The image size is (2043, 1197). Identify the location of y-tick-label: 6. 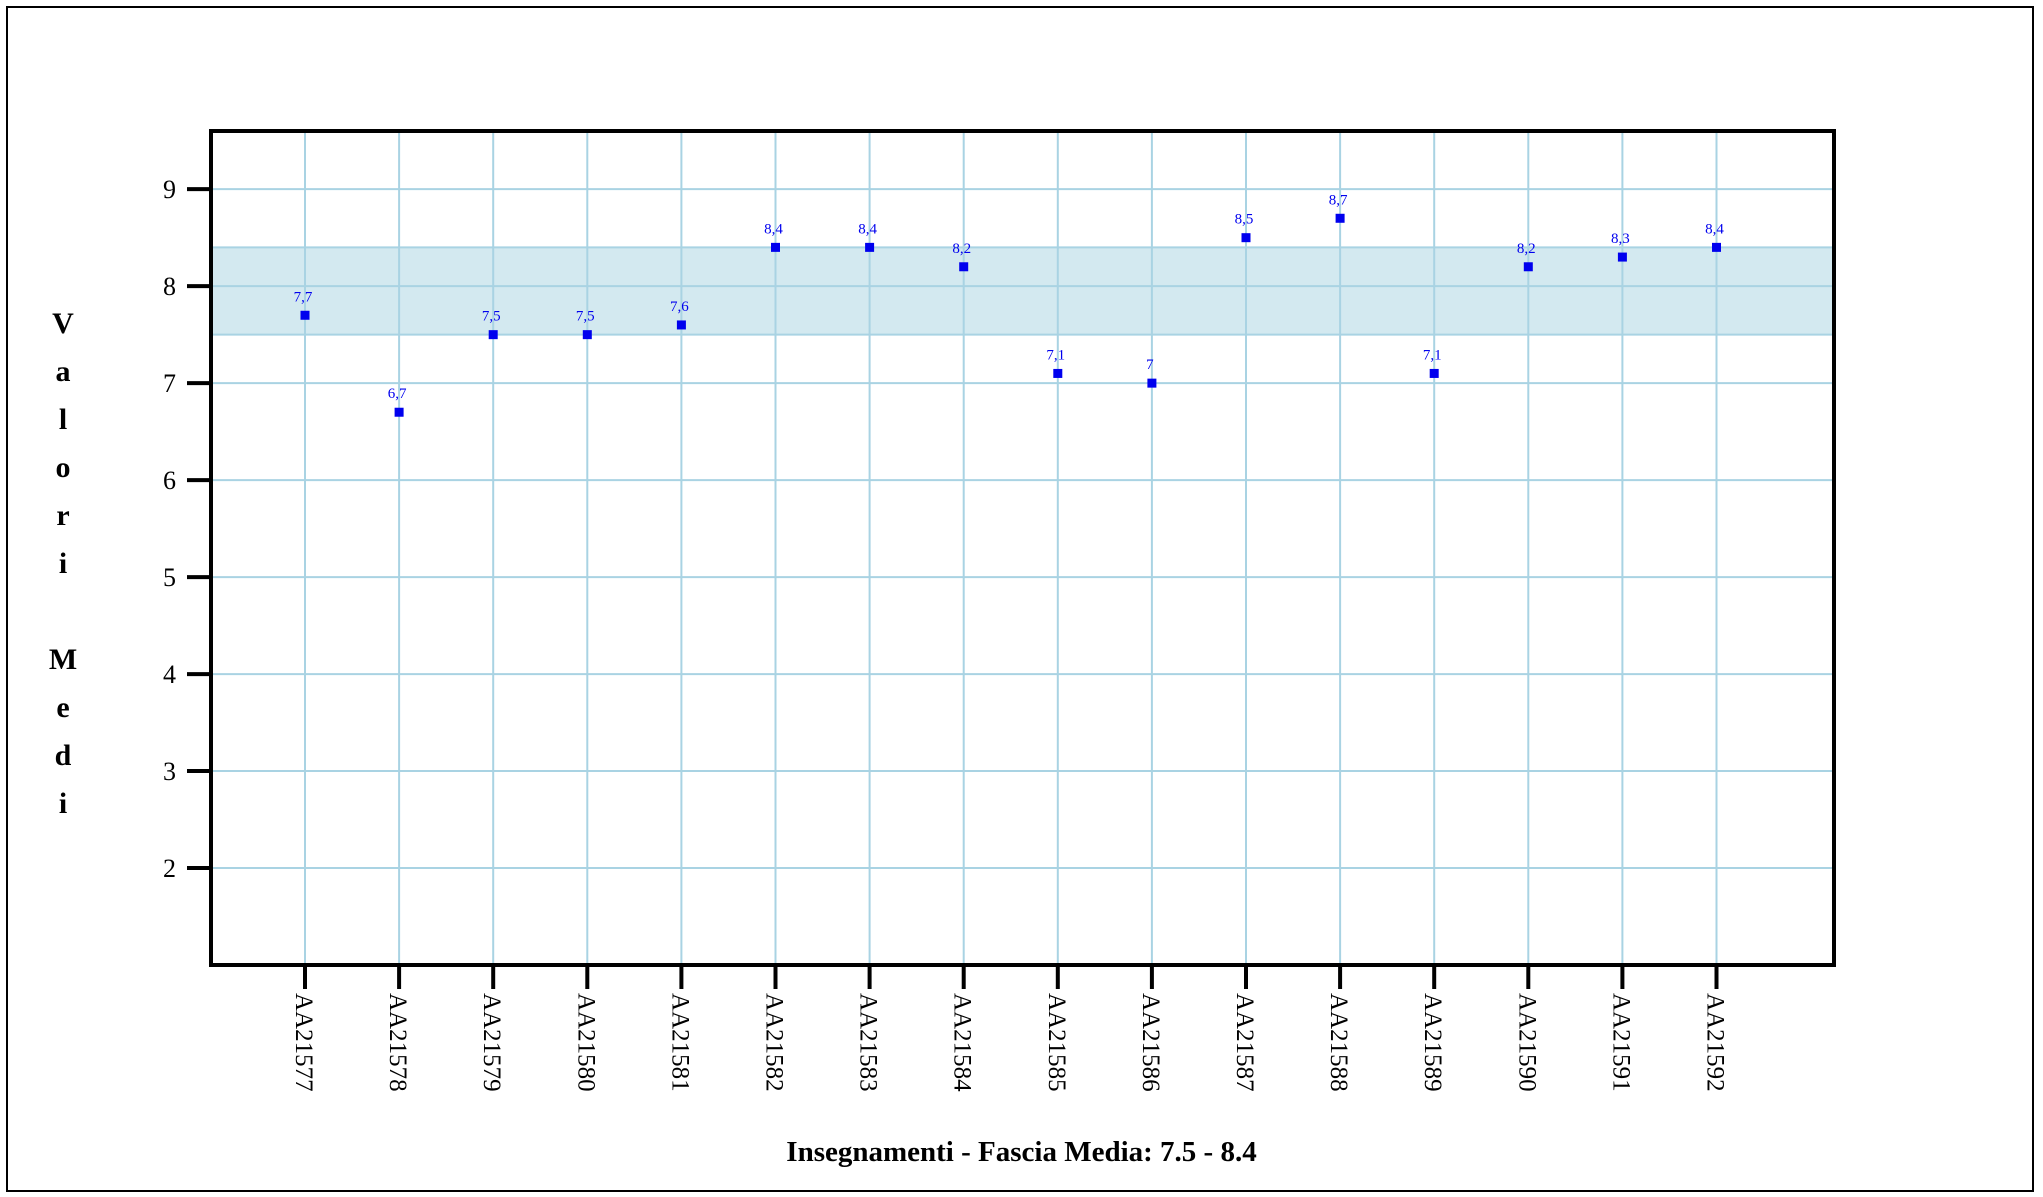
(169, 480).